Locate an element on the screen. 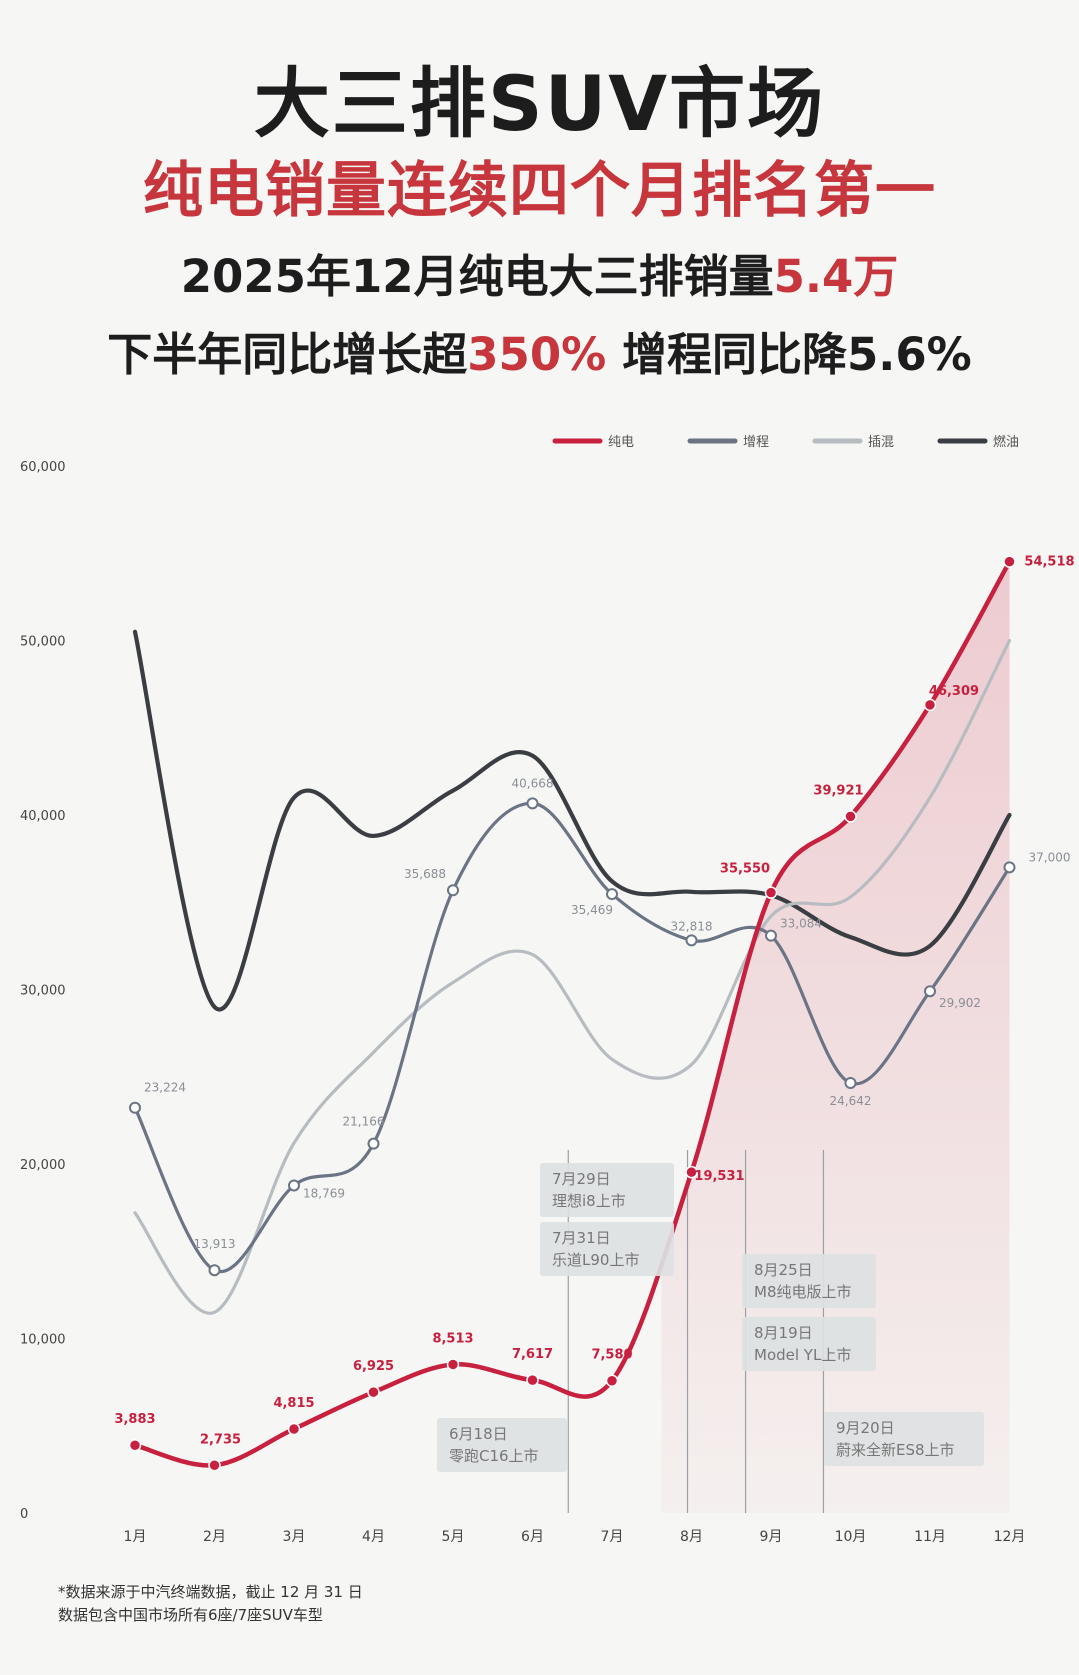 This screenshot has width=1079, height=1675. headline-growth-text: 下半年同比增长超 is located at coordinates (287, 354).